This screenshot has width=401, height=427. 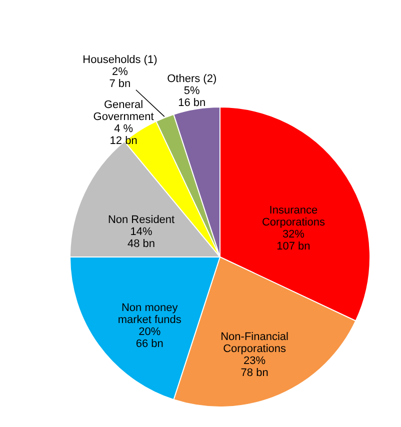 I want to click on data-label: 2% 7 bn, so click(x=120, y=78).